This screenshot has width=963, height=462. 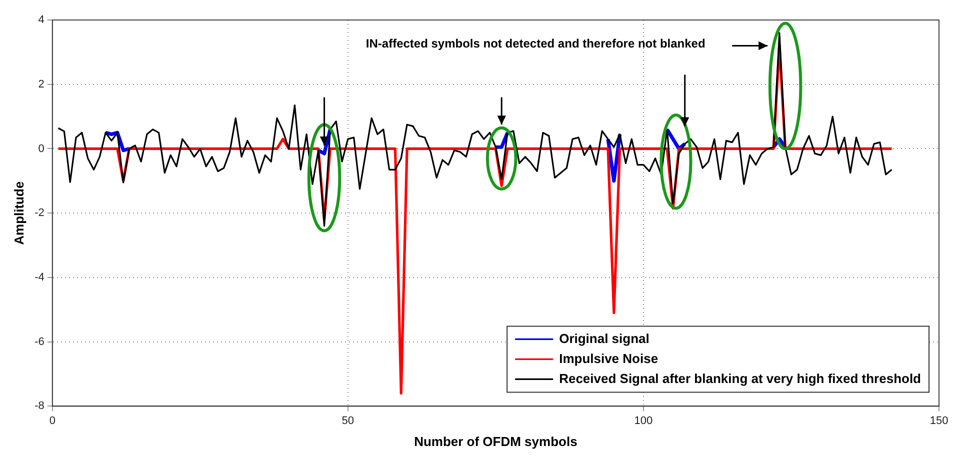 I want to click on legend-label: Impulsive Noise, so click(x=608, y=358).